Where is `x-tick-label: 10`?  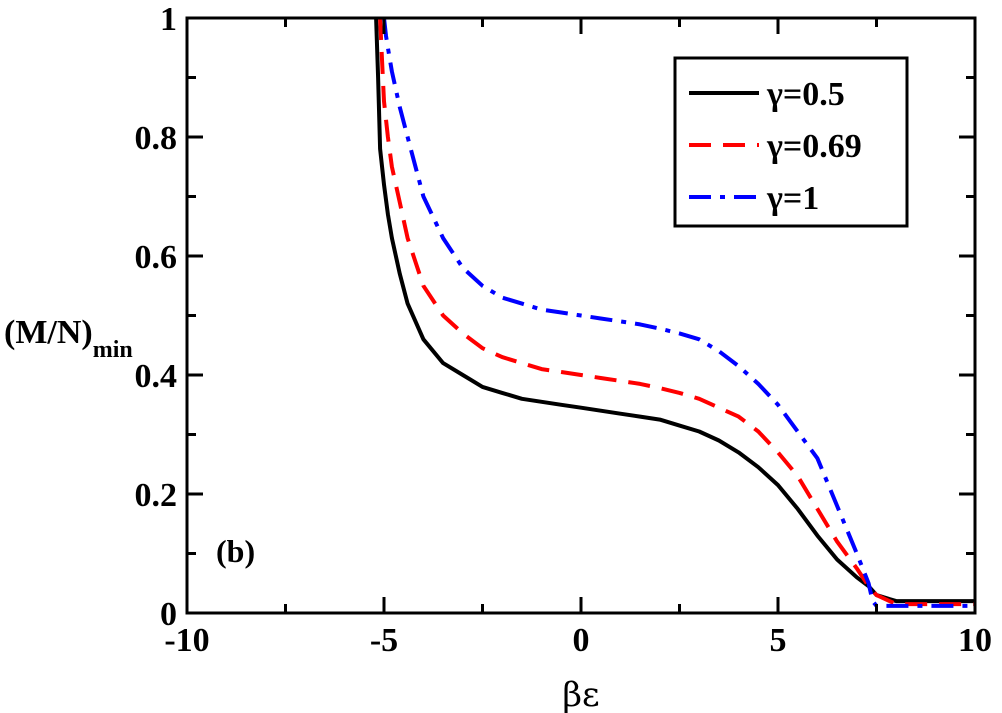 x-tick-label: 10 is located at coordinates (975, 640).